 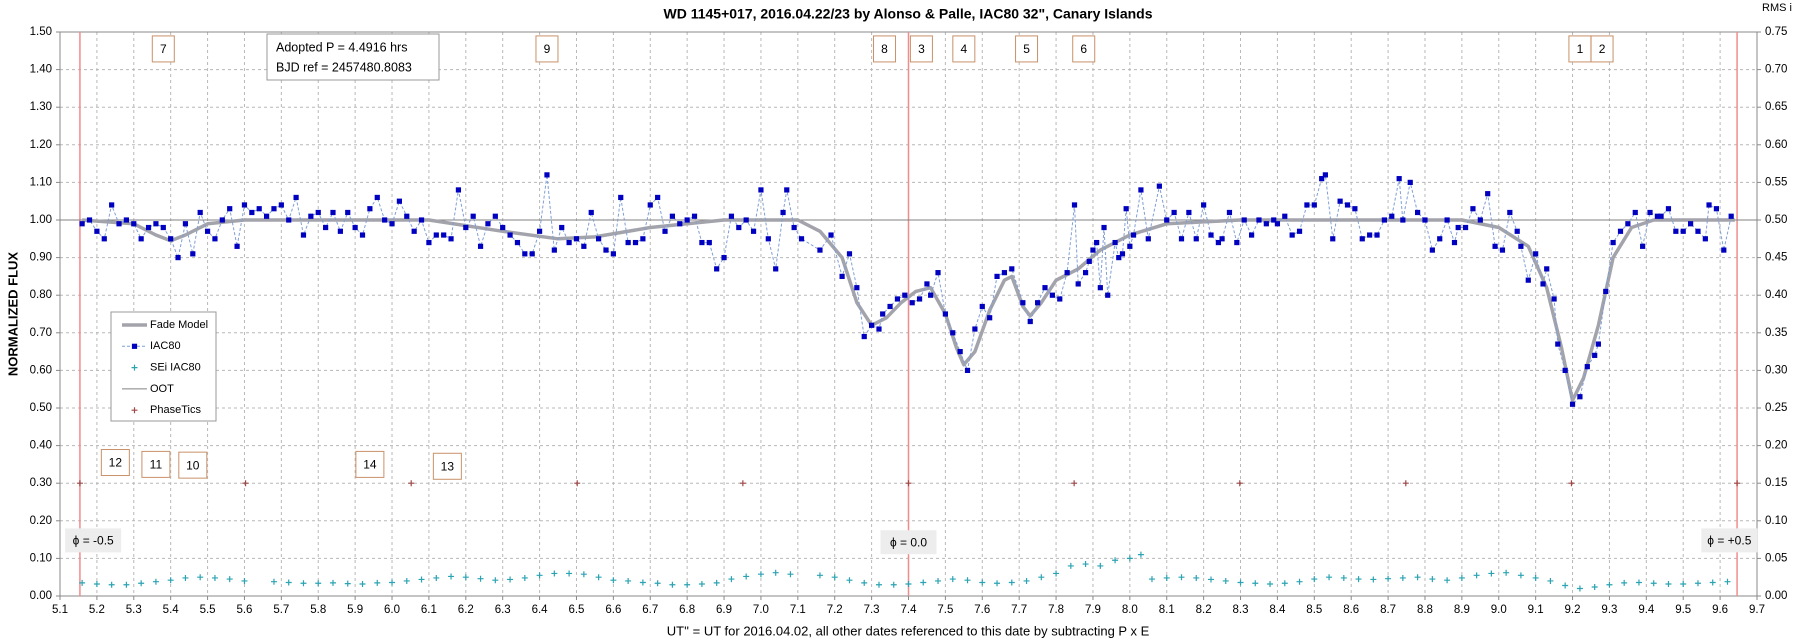 What do you see at coordinates (162, 389) in the screenshot?
I see `legend-label: OOT` at bounding box center [162, 389].